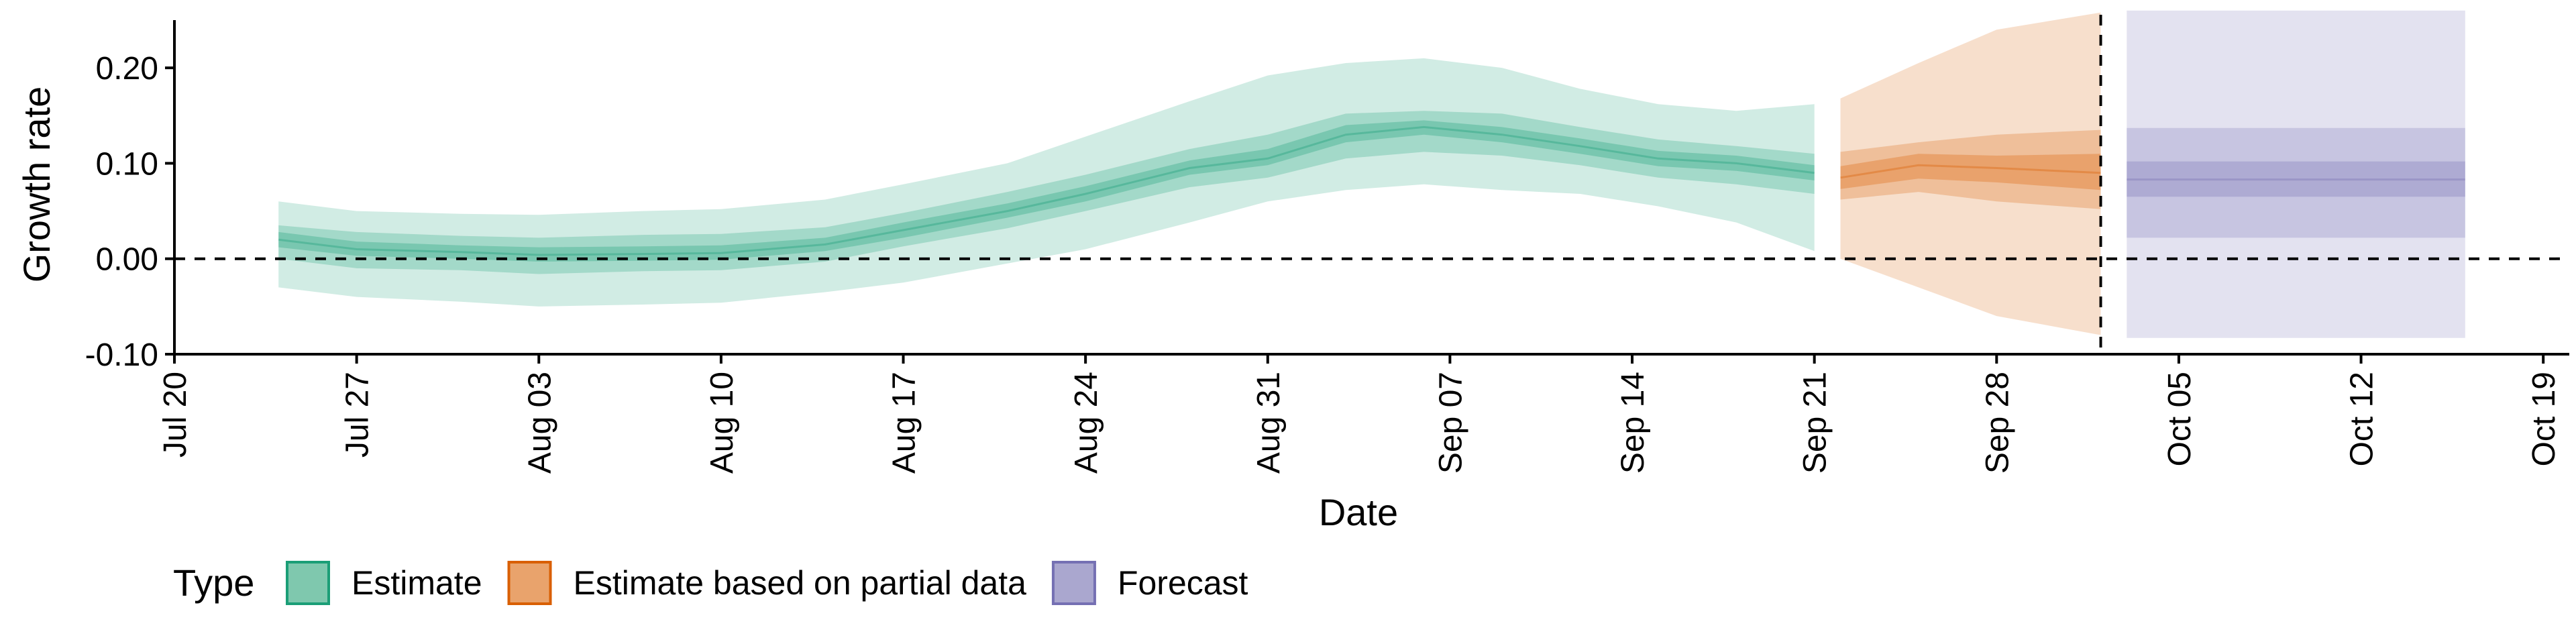 This screenshot has height=644, width=2576. Describe the element at coordinates (121, 355) in the screenshot. I see `y-tick-label: -0.10` at that location.